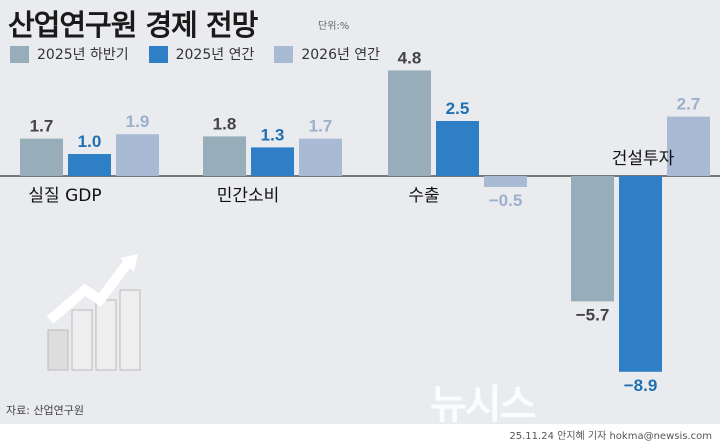 The width and height of the screenshot is (720, 442). Describe the element at coordinates (593, 314) in the screenshot. I see `data-label: −5.7` at that location.